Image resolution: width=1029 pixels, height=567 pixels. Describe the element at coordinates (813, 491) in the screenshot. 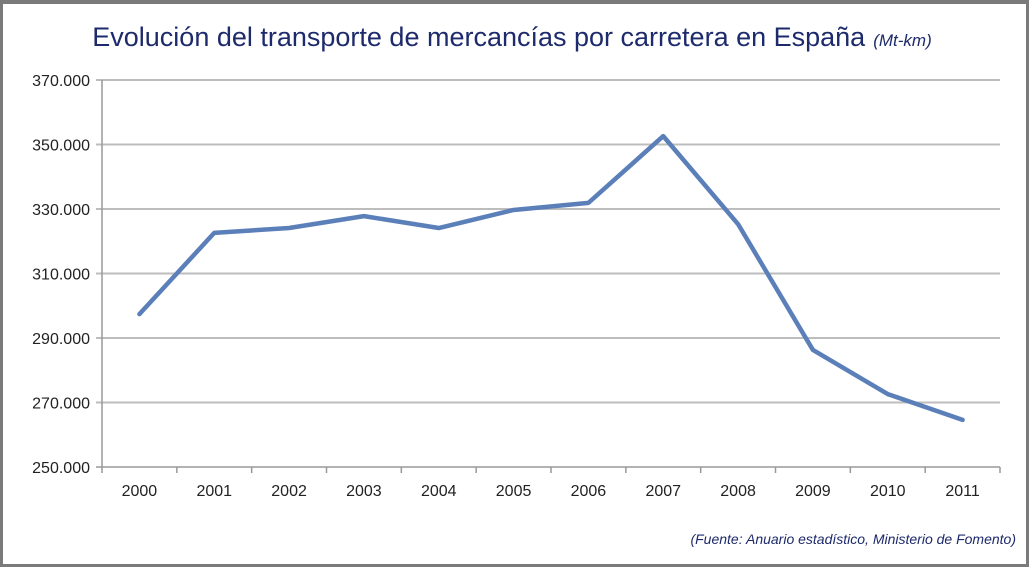

I see `x-tick-label: 2009` at that location.